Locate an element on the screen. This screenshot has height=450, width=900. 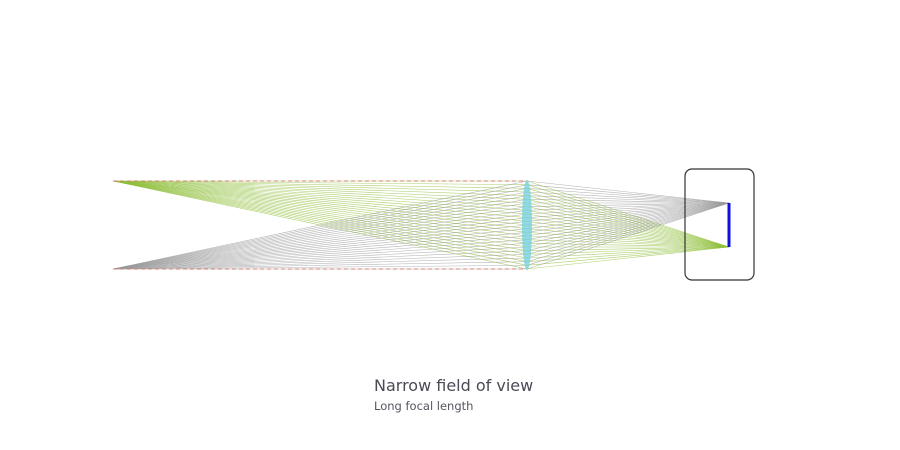
lens is located at coordinates (527, 225).